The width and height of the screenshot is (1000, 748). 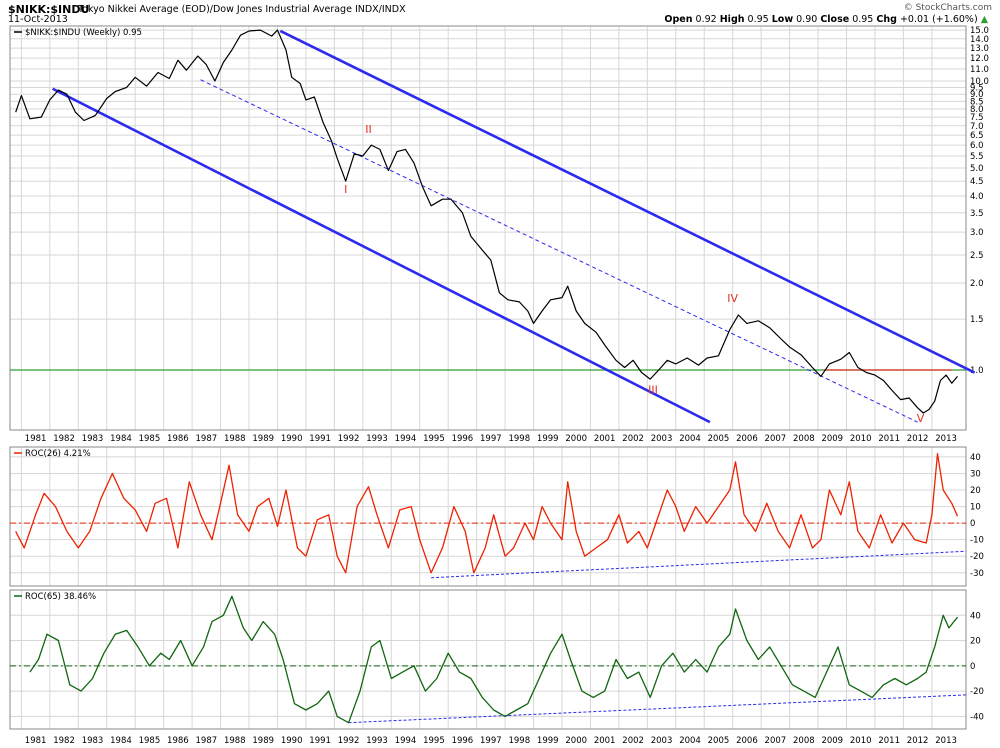 What do you see at coordinates (678, 19) in the screenshot?
I see `open-label: Open` at bounding box center [678, 19].